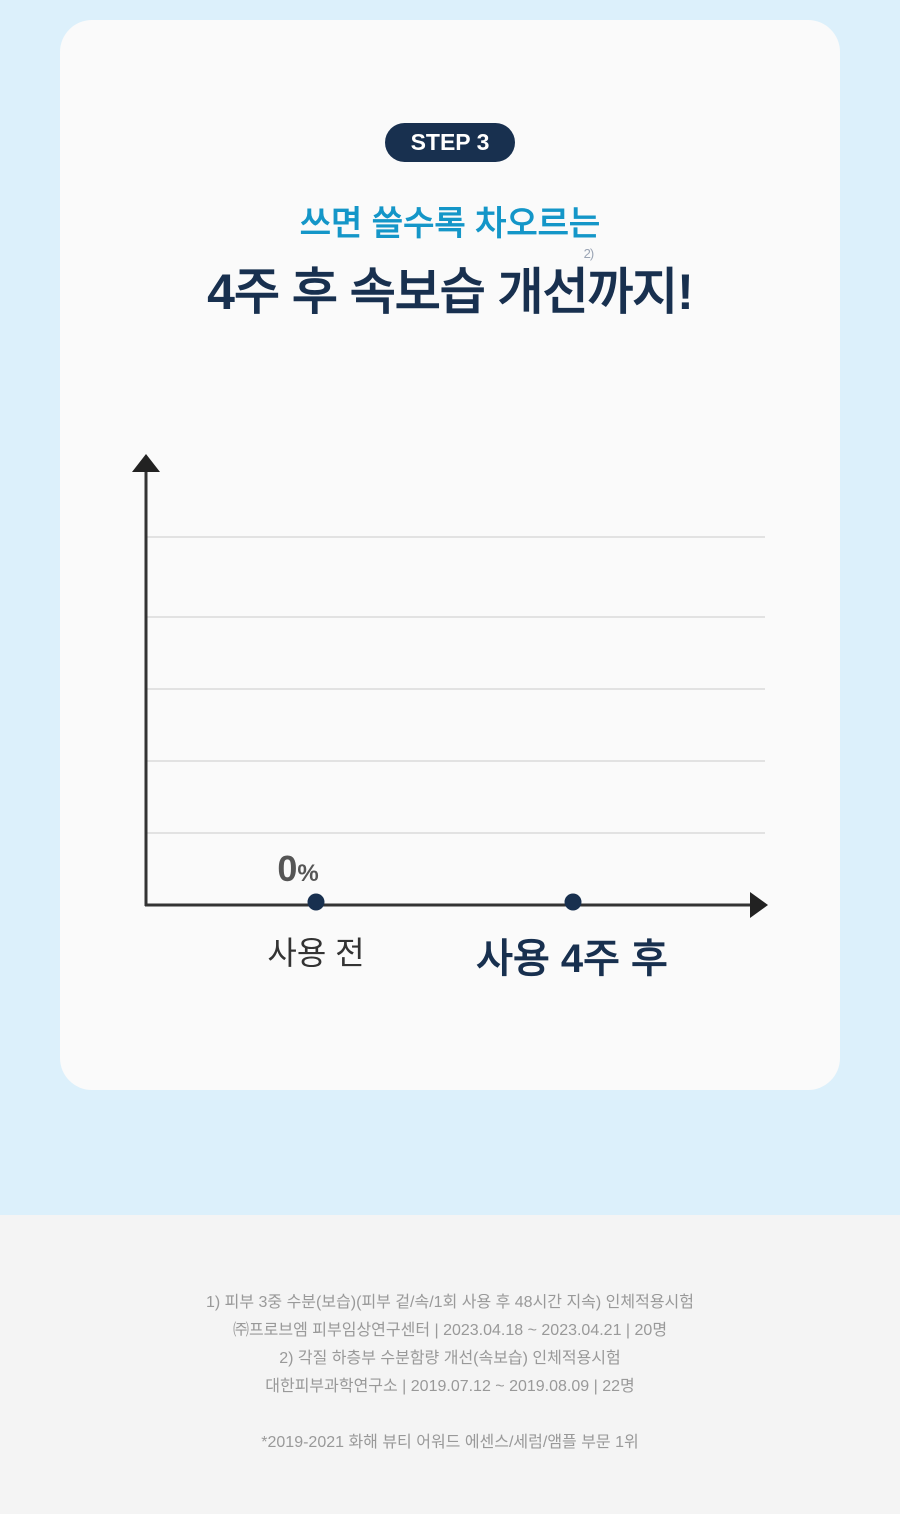  I want to click on x-axis-arrow-icon, so click(759, 905).